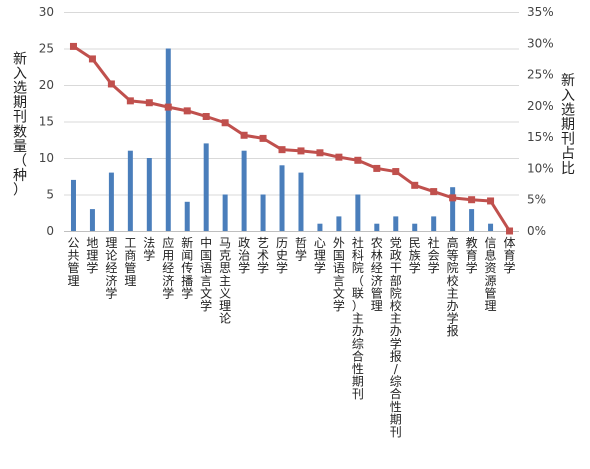 This screenshot has height=469, width=590. What do you see at coordinates (510, 255) in the screenshot?
I see `category-label: 体育学` at bounding box center [510, 255].